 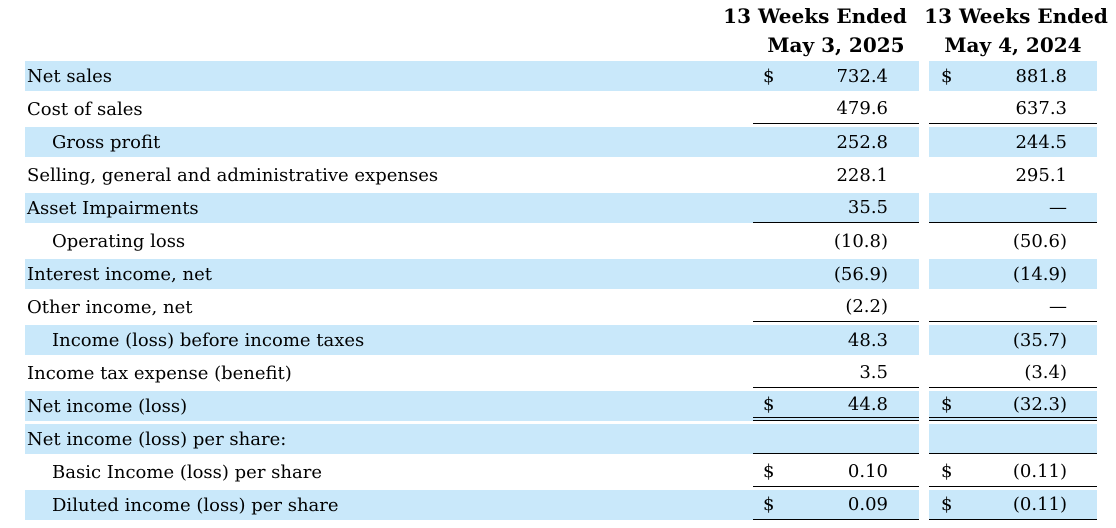 I want to click on date-header-2025: May 3, 2025, so click(x=836, y=45).